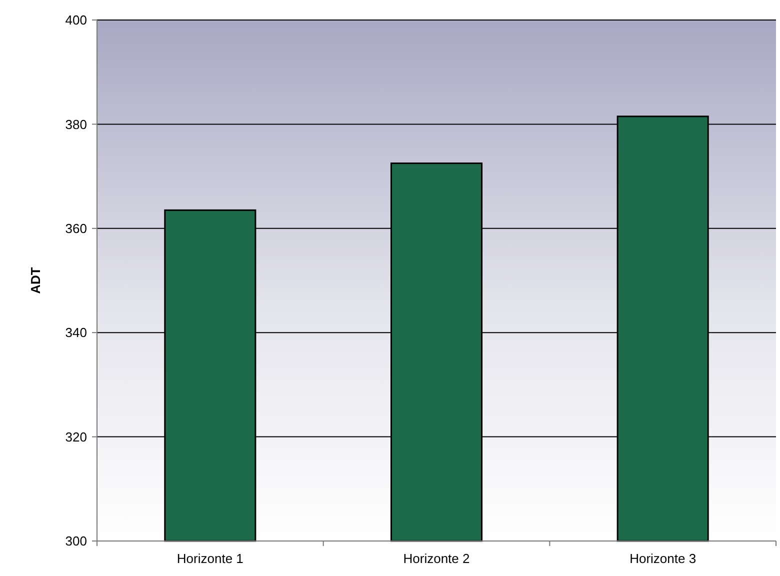  Describe the element at coordinates (436, 558) in the screenshot. I see `x-tick-label: Horizonte 2` at that location.